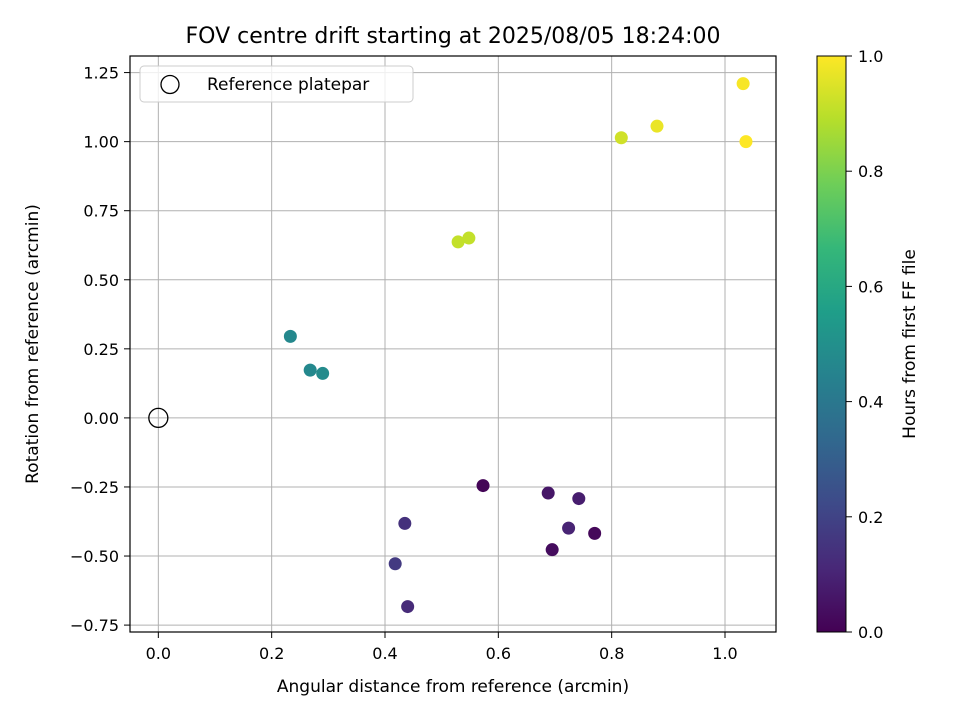 The width and height of the screenshot is (960, 720). I want to click on y-axis-ticks: −0.75 −0.50 −0.25 0.00 0.25 0.50 0.75 1.00 1.25, so click(100, 349).